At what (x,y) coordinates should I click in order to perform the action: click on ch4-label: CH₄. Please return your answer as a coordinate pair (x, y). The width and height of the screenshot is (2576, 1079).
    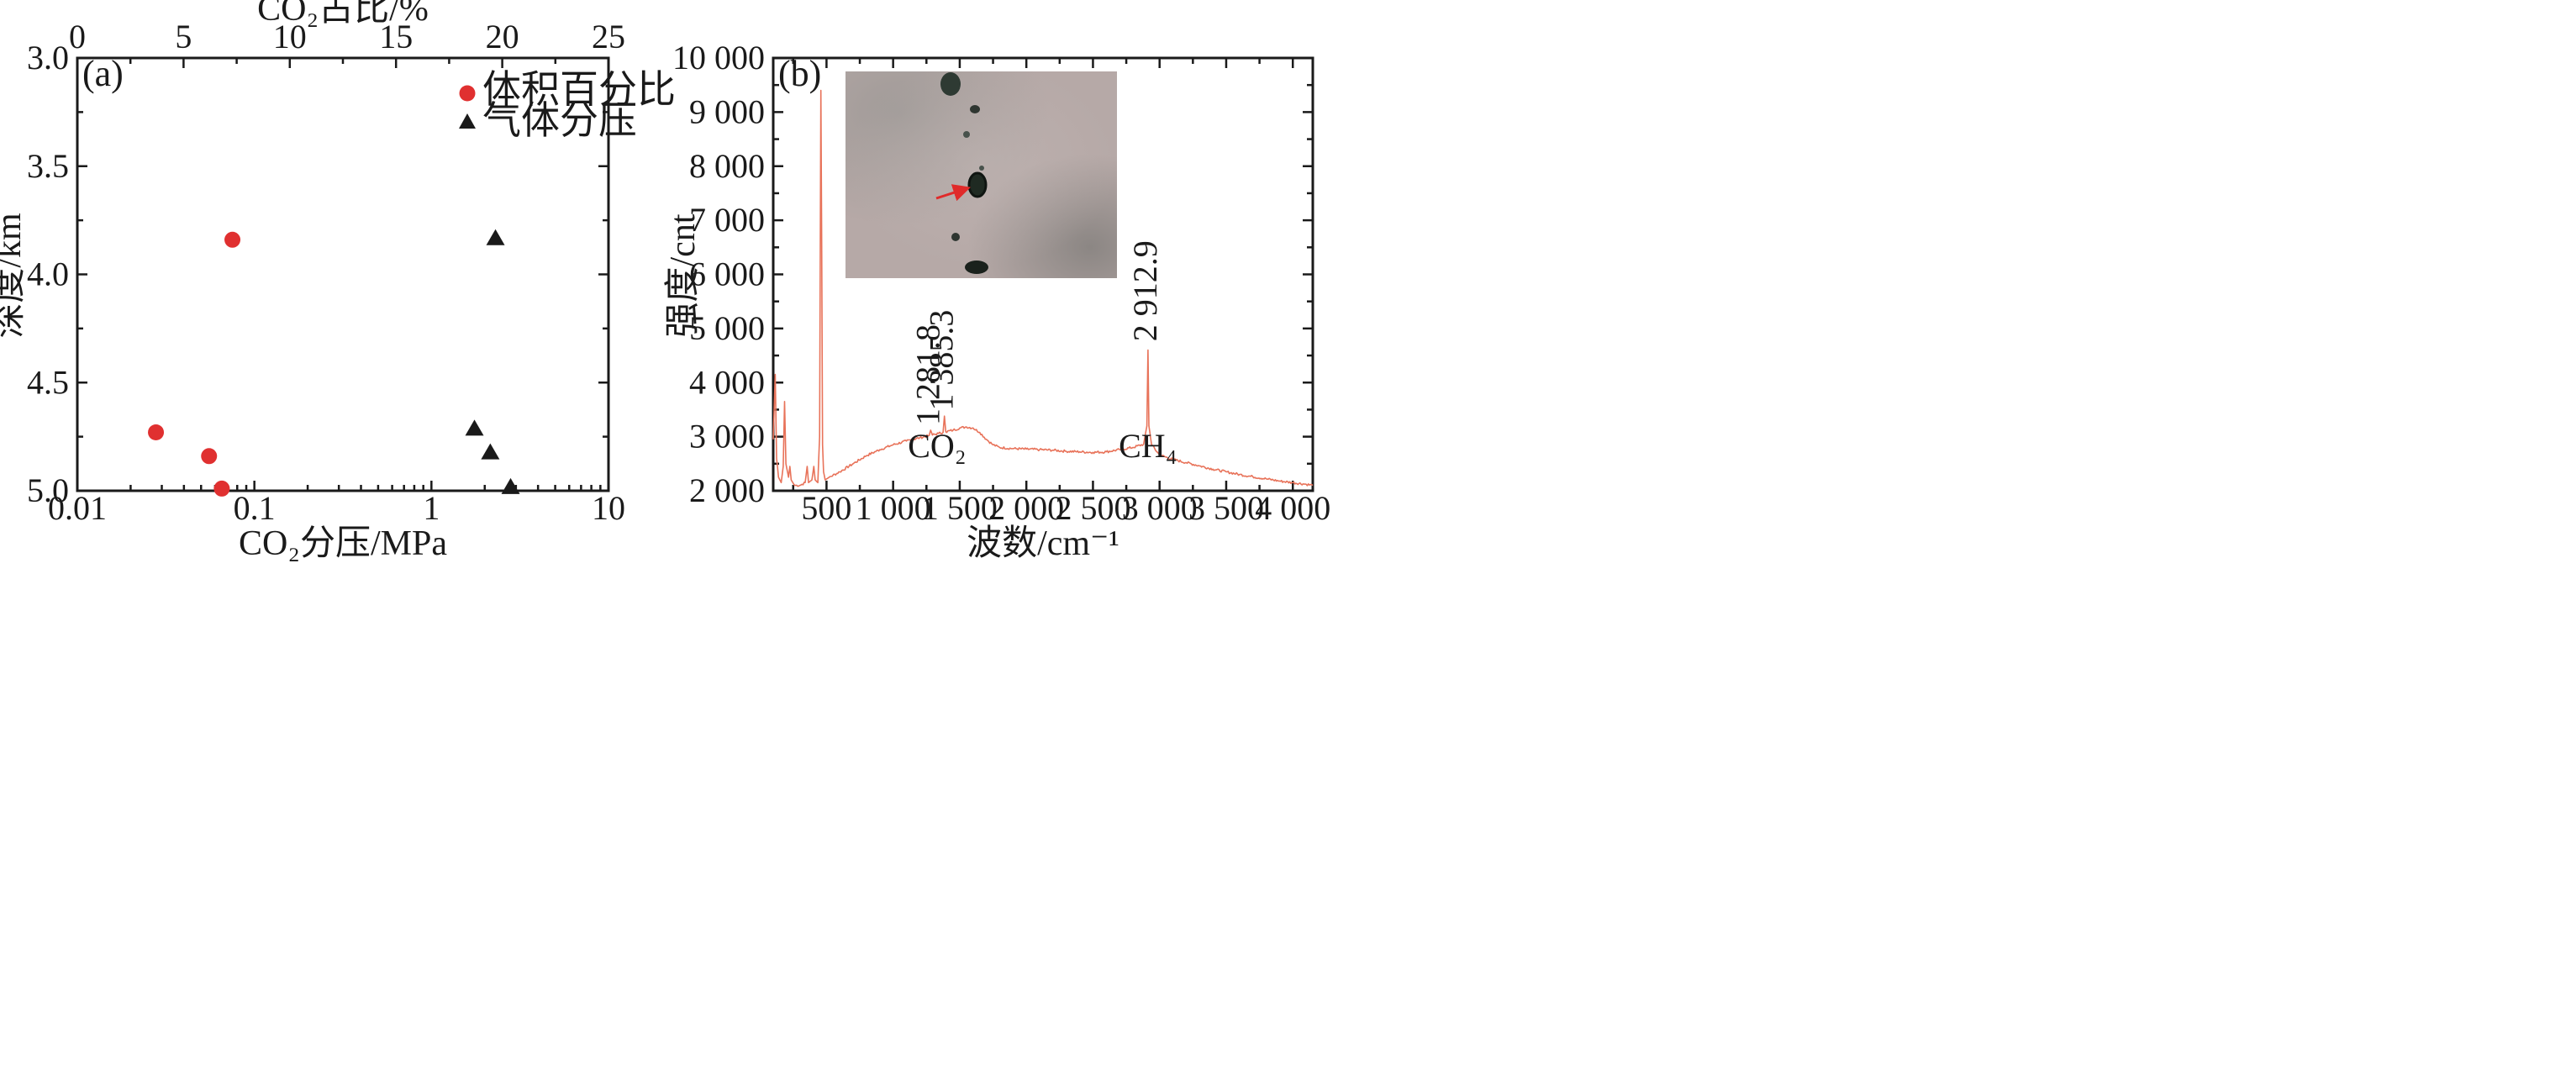
    Looking at the image, I should click on (1148, 446).